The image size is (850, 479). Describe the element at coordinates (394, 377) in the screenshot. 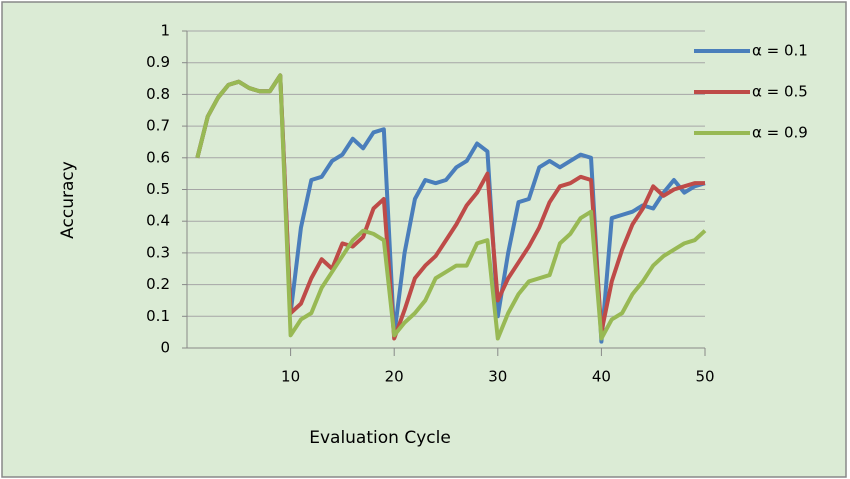

I see `x-tick-label: 20` at that location.